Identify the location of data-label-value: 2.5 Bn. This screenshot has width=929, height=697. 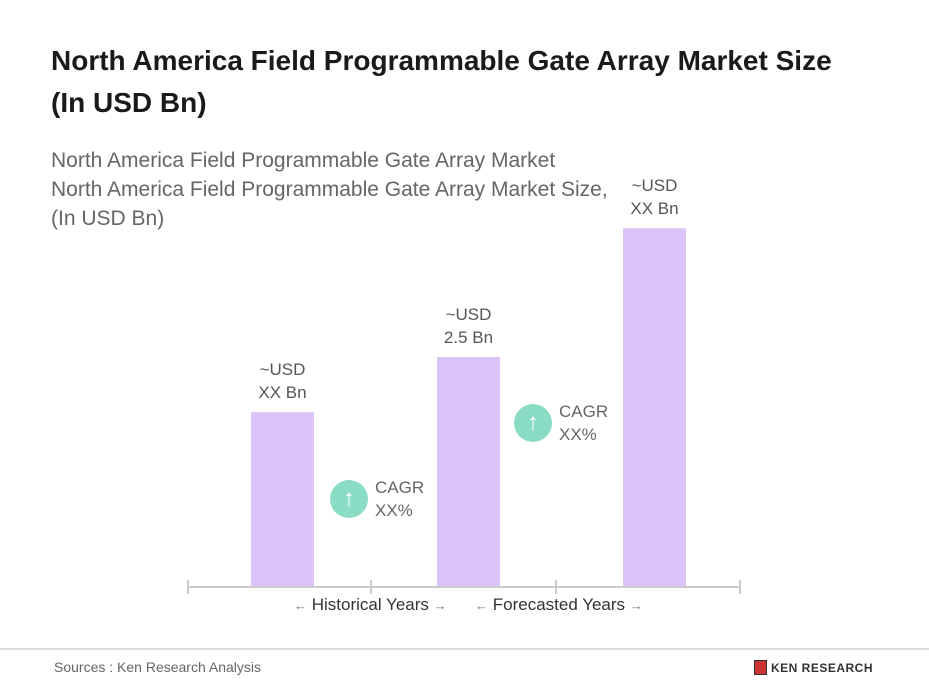
(468, 337).